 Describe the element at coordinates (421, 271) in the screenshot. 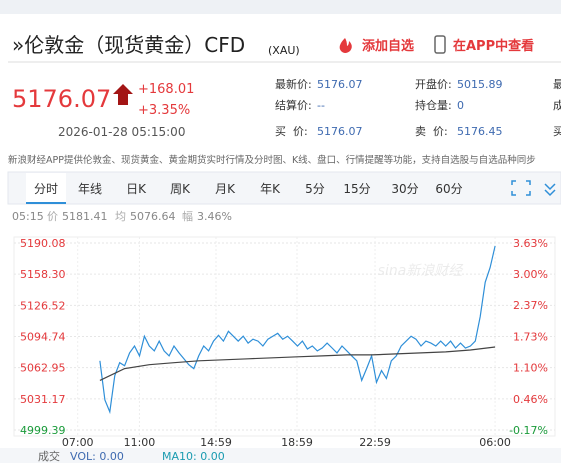

I see `watermark: sina新浪财经` at that location.